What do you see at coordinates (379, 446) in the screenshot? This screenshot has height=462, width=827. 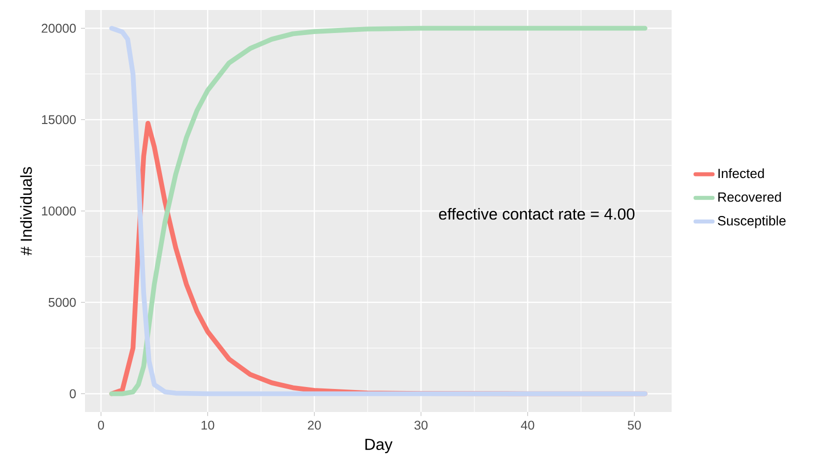 I see `x-axis-title: Day` at bounding box center [379, 446].